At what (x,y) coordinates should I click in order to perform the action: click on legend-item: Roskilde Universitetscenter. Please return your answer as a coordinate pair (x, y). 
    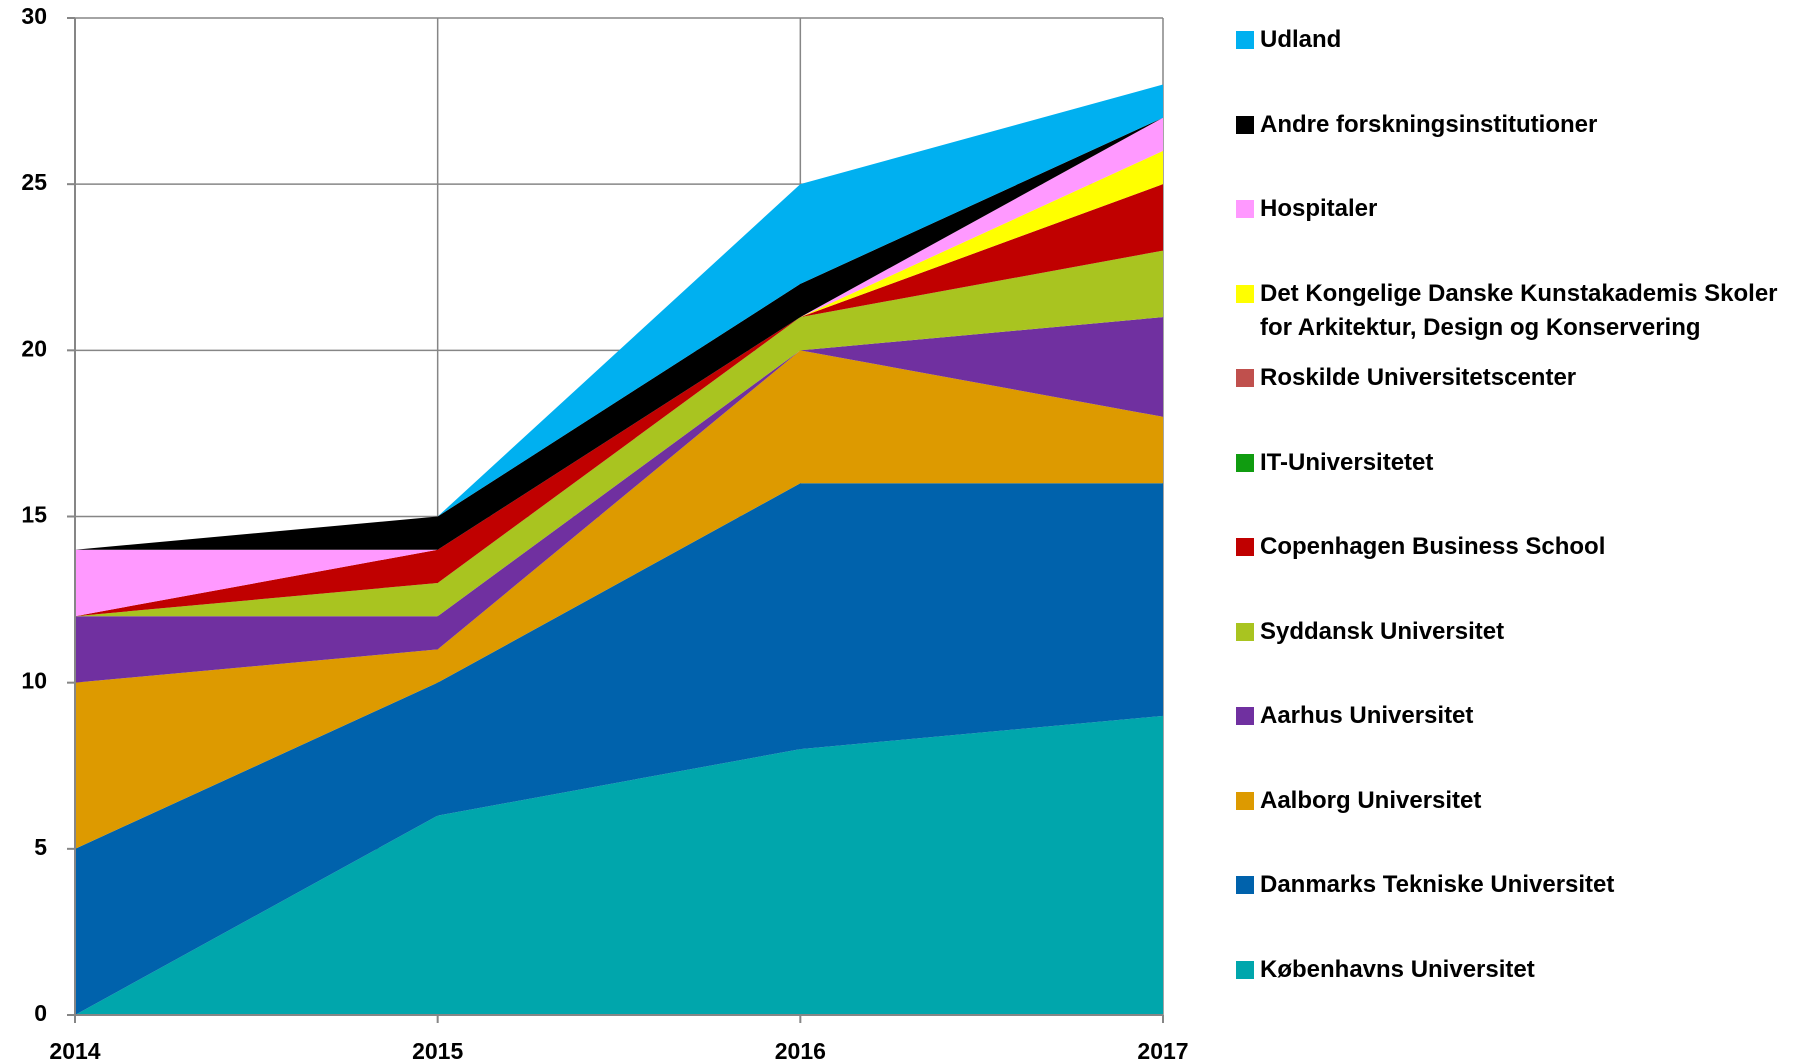
    Looking at the image, I should click on (1516, 378).